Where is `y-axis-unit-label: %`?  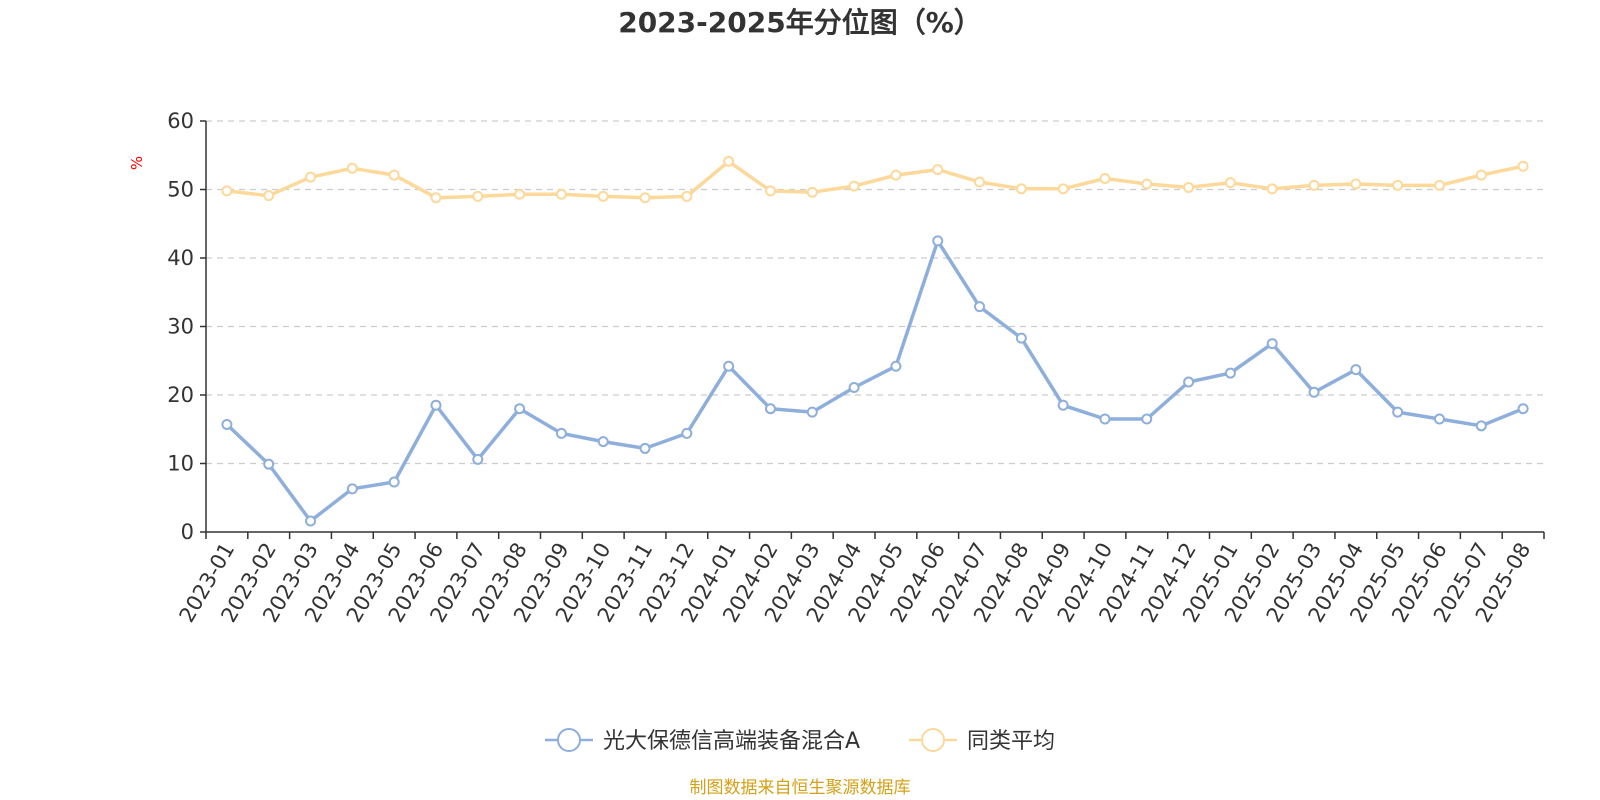
y-axis-unit-label: % is located at coordinates (137, 163).